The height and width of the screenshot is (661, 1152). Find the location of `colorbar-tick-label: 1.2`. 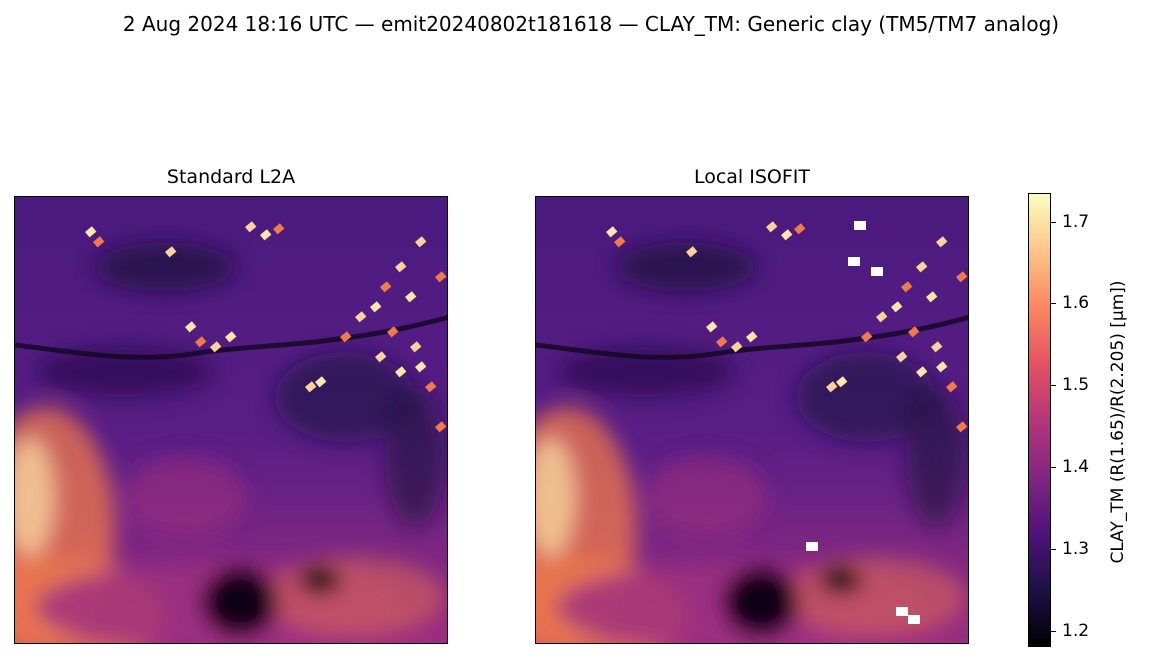

colorbar-tick-label: 1.2 is located at coordinates (1076, 630).